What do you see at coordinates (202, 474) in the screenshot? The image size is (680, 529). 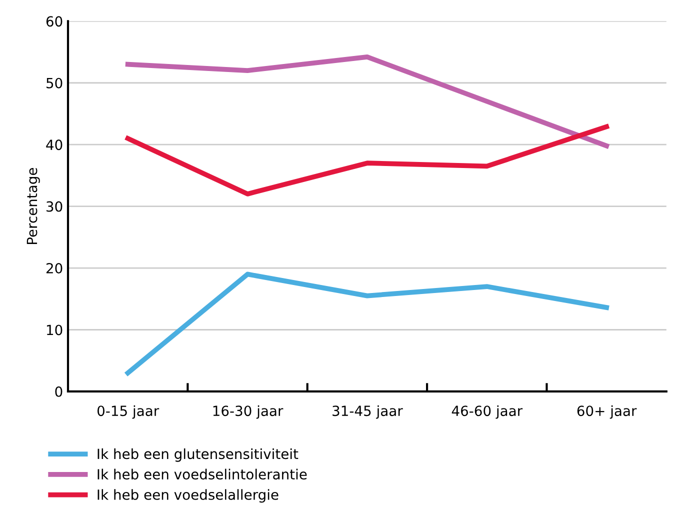 I see `legend-label: Ik heb een voedselintolerantie` at bounding box center [202, 474].